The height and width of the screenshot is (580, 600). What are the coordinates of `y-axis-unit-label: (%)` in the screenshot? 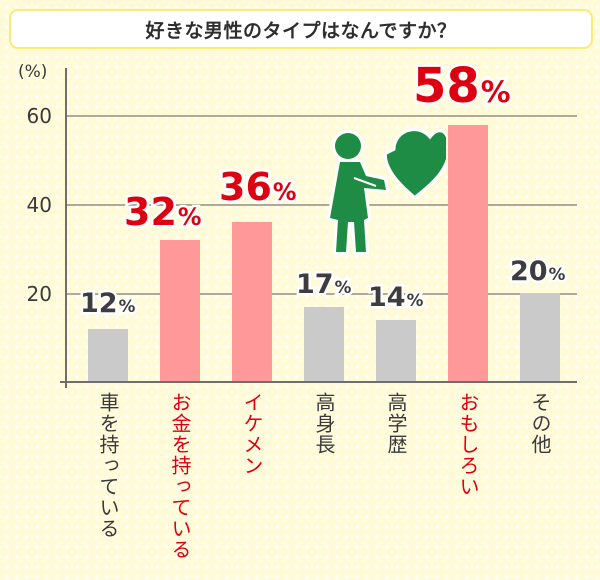 It's located at (33, 72).